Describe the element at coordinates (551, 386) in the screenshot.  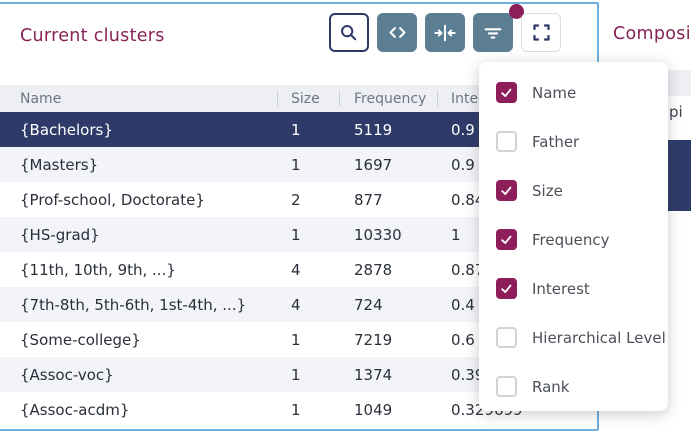
I see `menu-item-label: Rank` at that location.